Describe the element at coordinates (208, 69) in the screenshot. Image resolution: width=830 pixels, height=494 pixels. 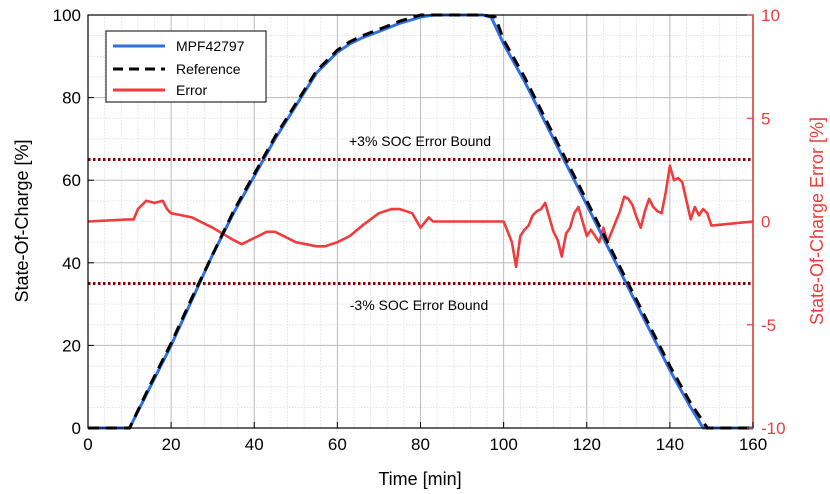
I see `legend-label-reference: Reference` at that location.